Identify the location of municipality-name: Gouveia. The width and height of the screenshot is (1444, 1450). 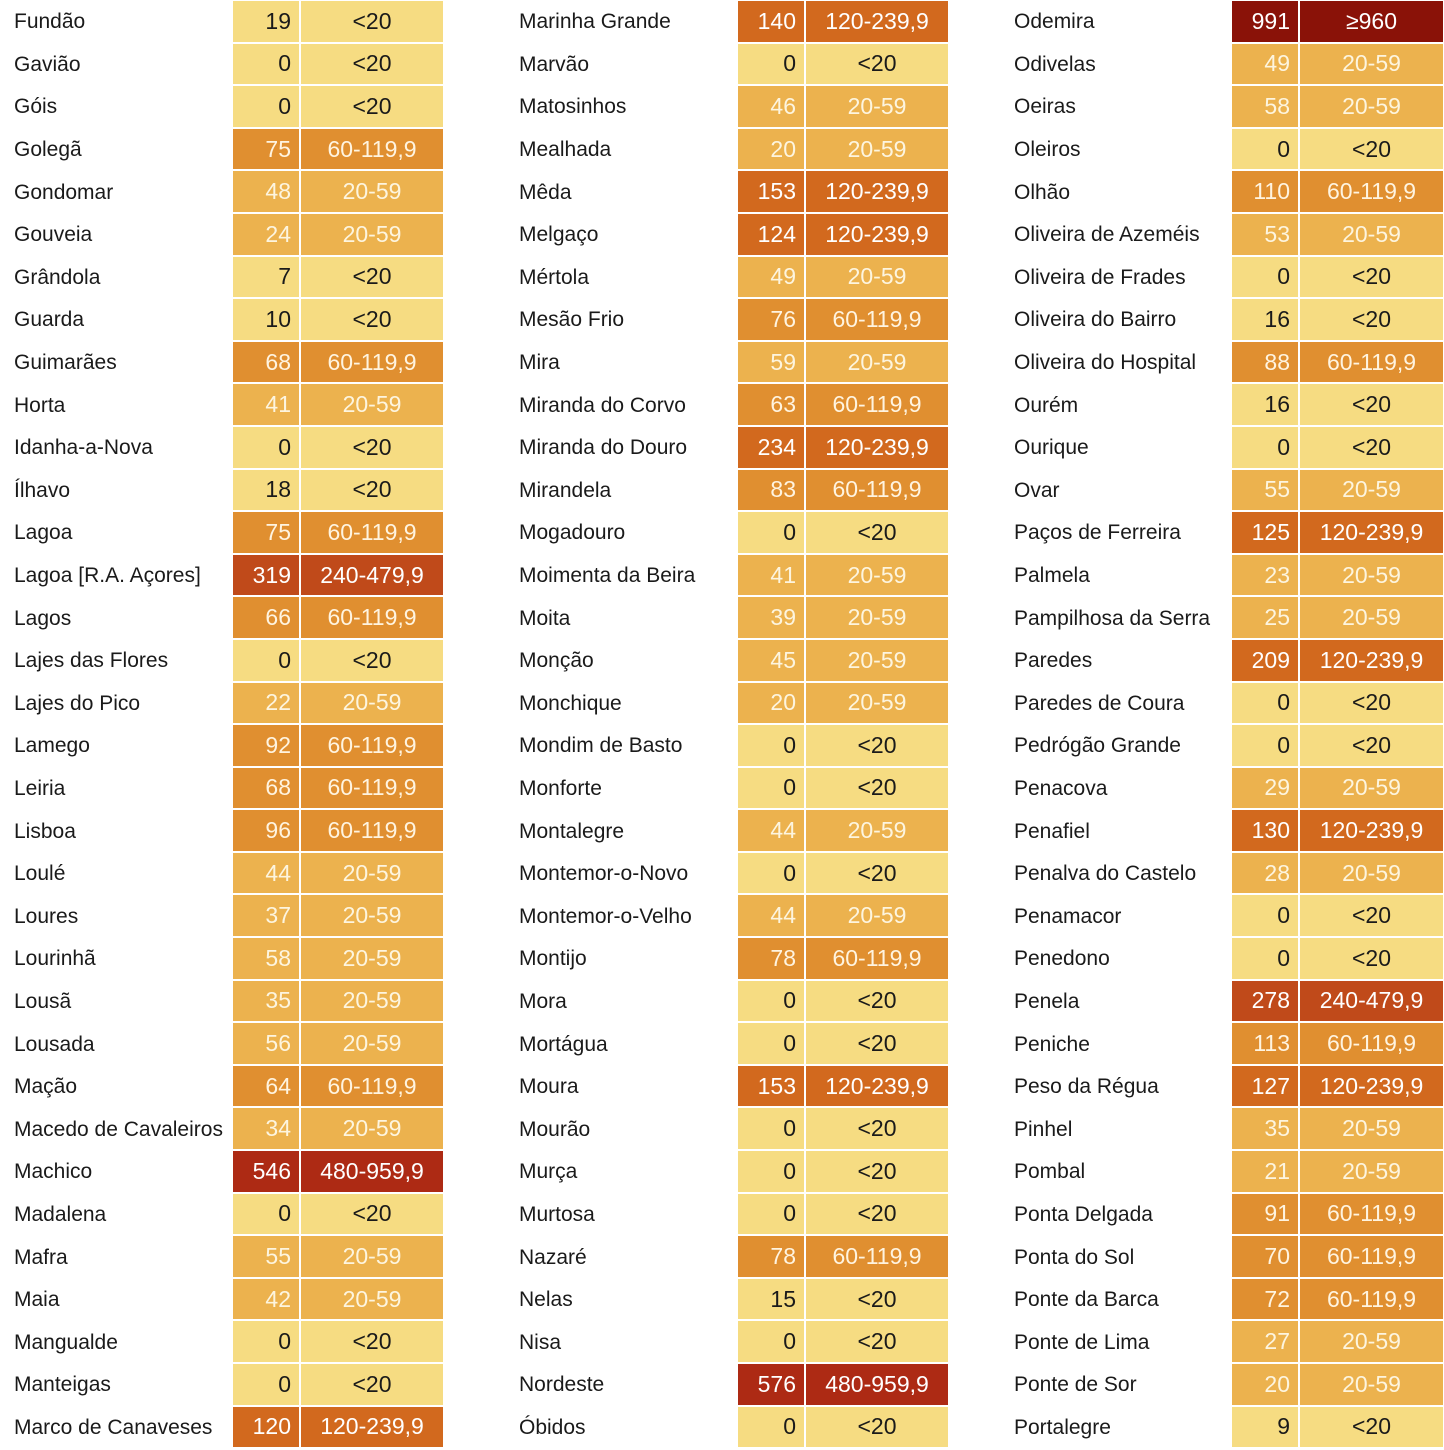
(53, 235).